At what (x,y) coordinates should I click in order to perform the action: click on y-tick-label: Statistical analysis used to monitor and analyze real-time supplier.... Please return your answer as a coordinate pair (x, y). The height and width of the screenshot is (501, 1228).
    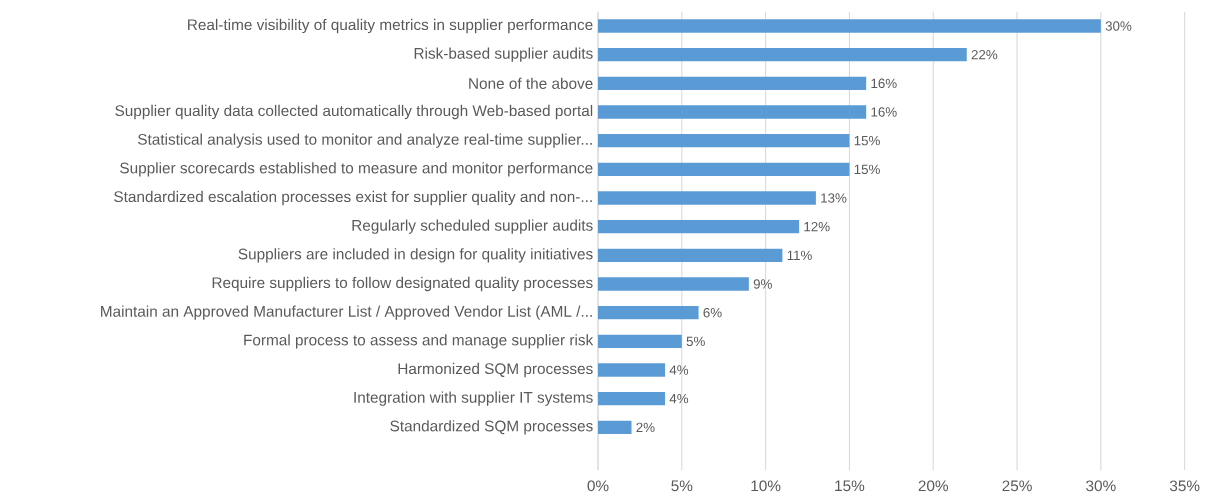
    Looking at the image, I should click on (365, 140).